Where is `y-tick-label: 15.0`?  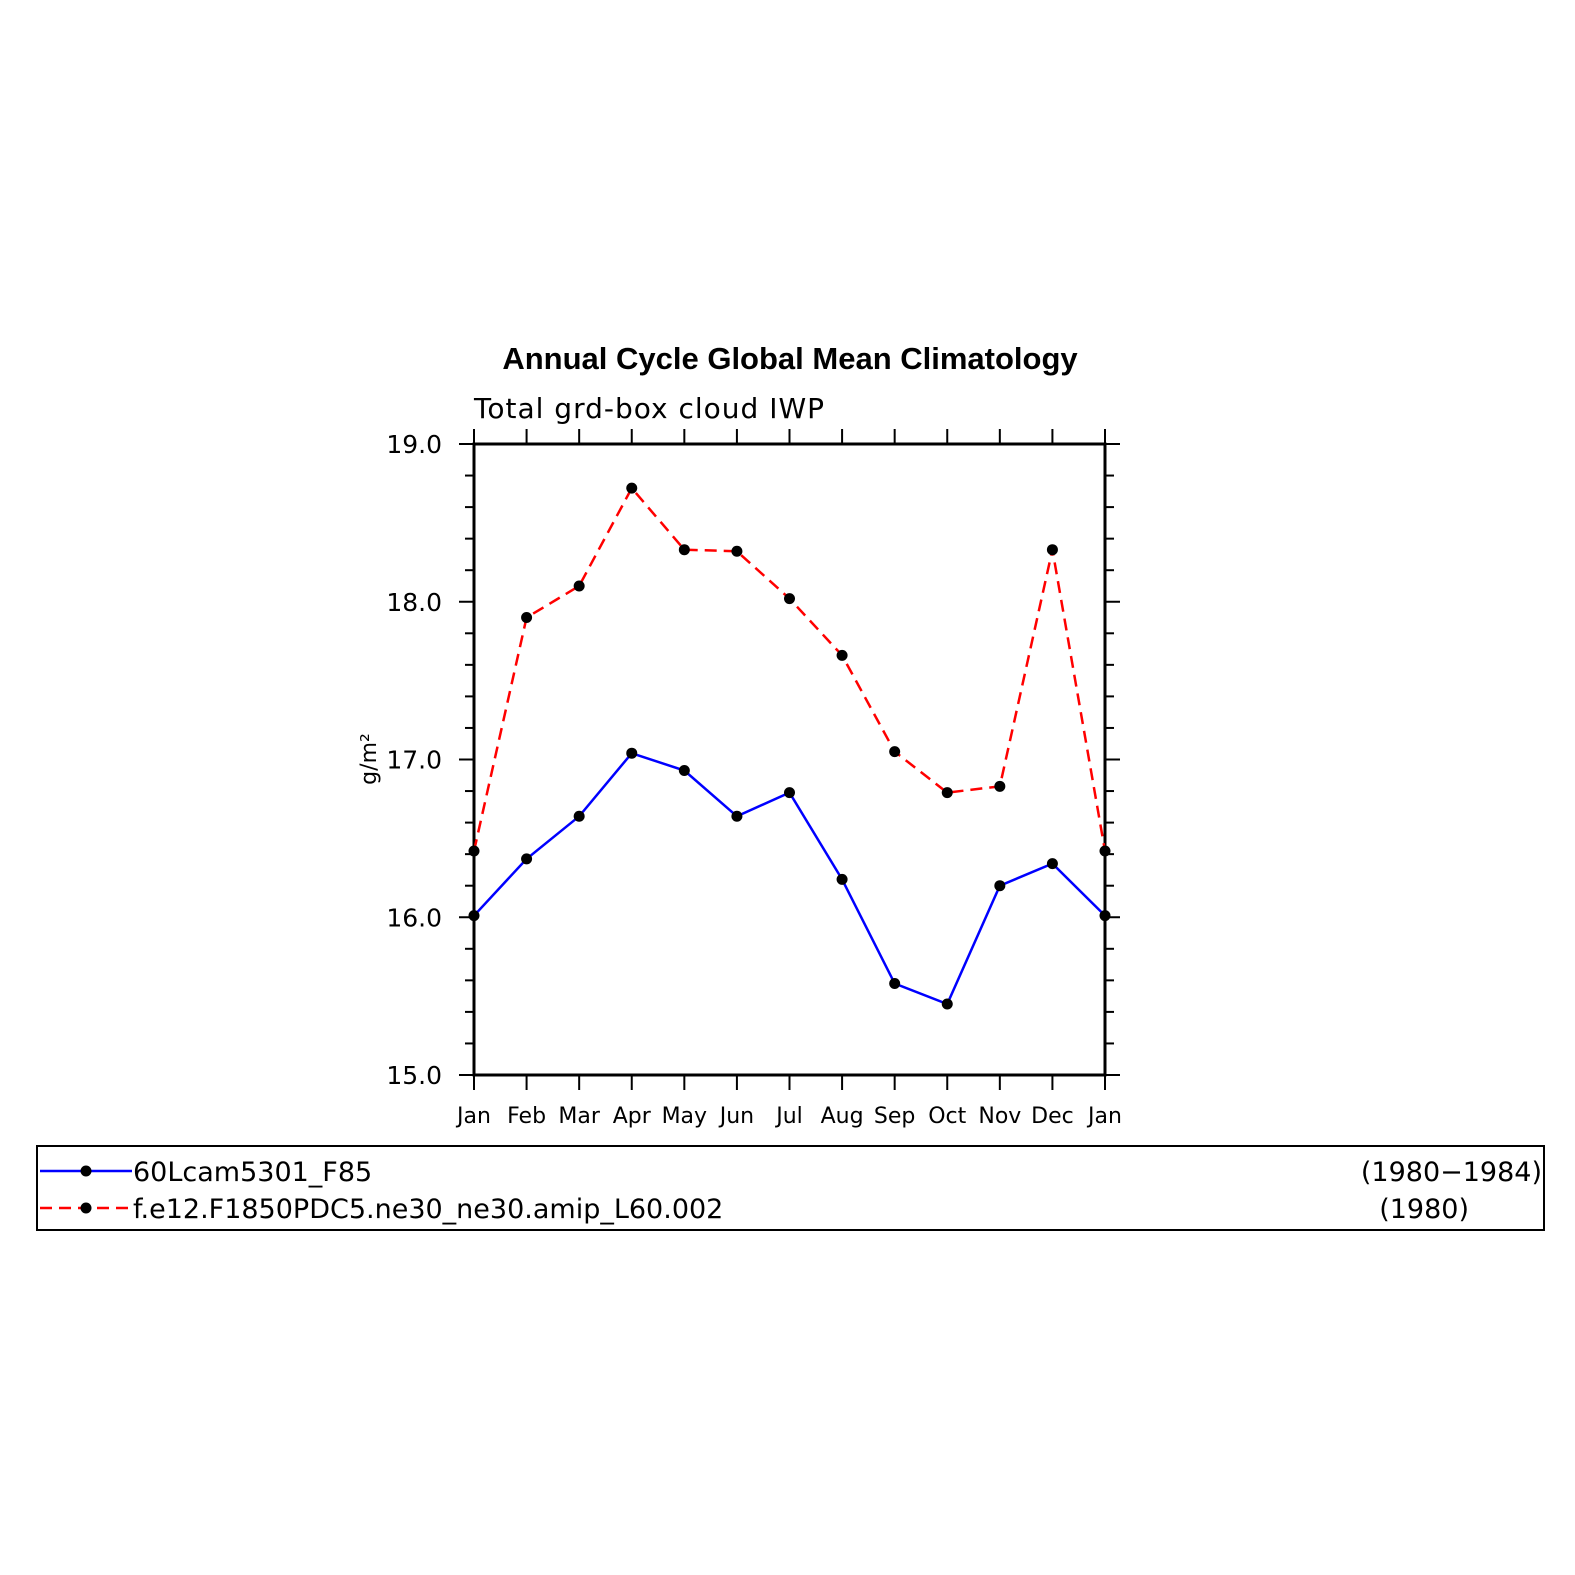
y-tick-label: 15.0 is located at coordinates (414, 1075).